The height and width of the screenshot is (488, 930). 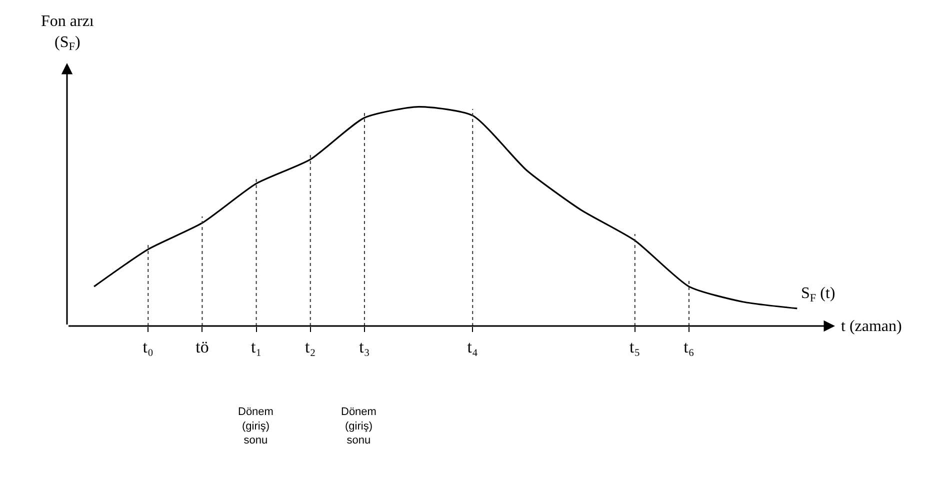 I want to click on x-tick-label: t₁, so click(x=256, y=346).